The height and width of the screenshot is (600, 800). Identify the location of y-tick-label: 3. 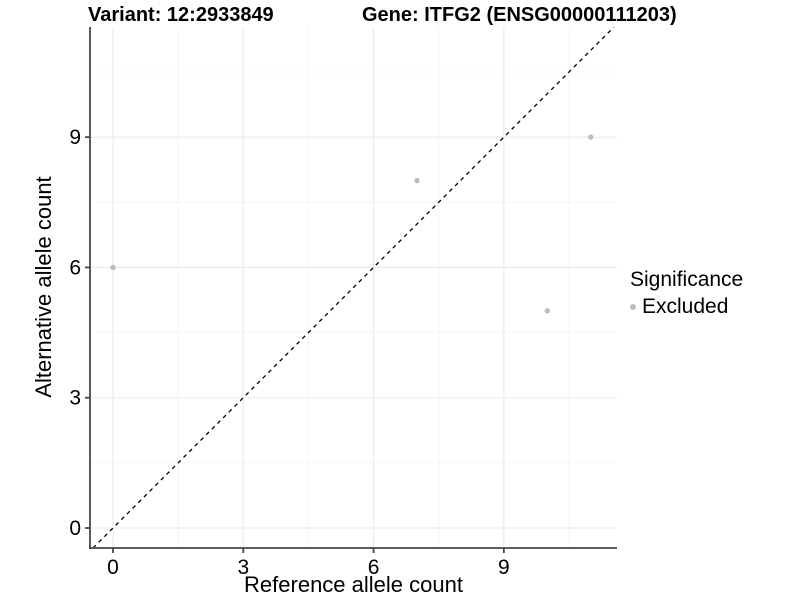
(75, 398).